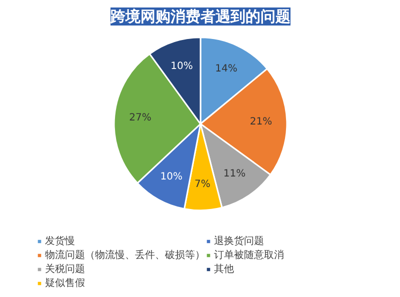 The width and height of the screenshot is (400, 297). I want to click on data-label: 27%, so click(140, 118).